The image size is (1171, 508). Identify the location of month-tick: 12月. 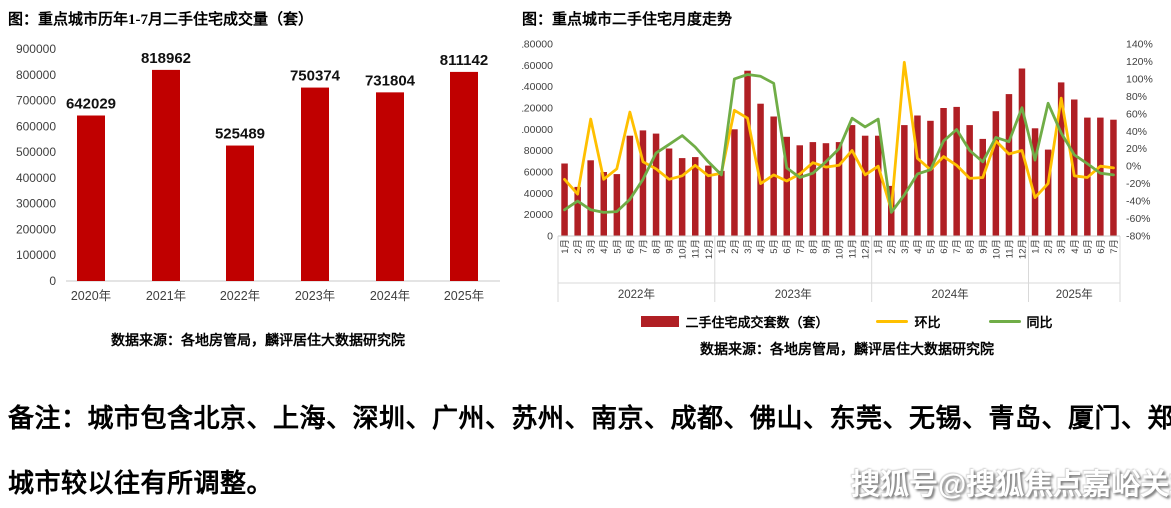
(1023, 249).